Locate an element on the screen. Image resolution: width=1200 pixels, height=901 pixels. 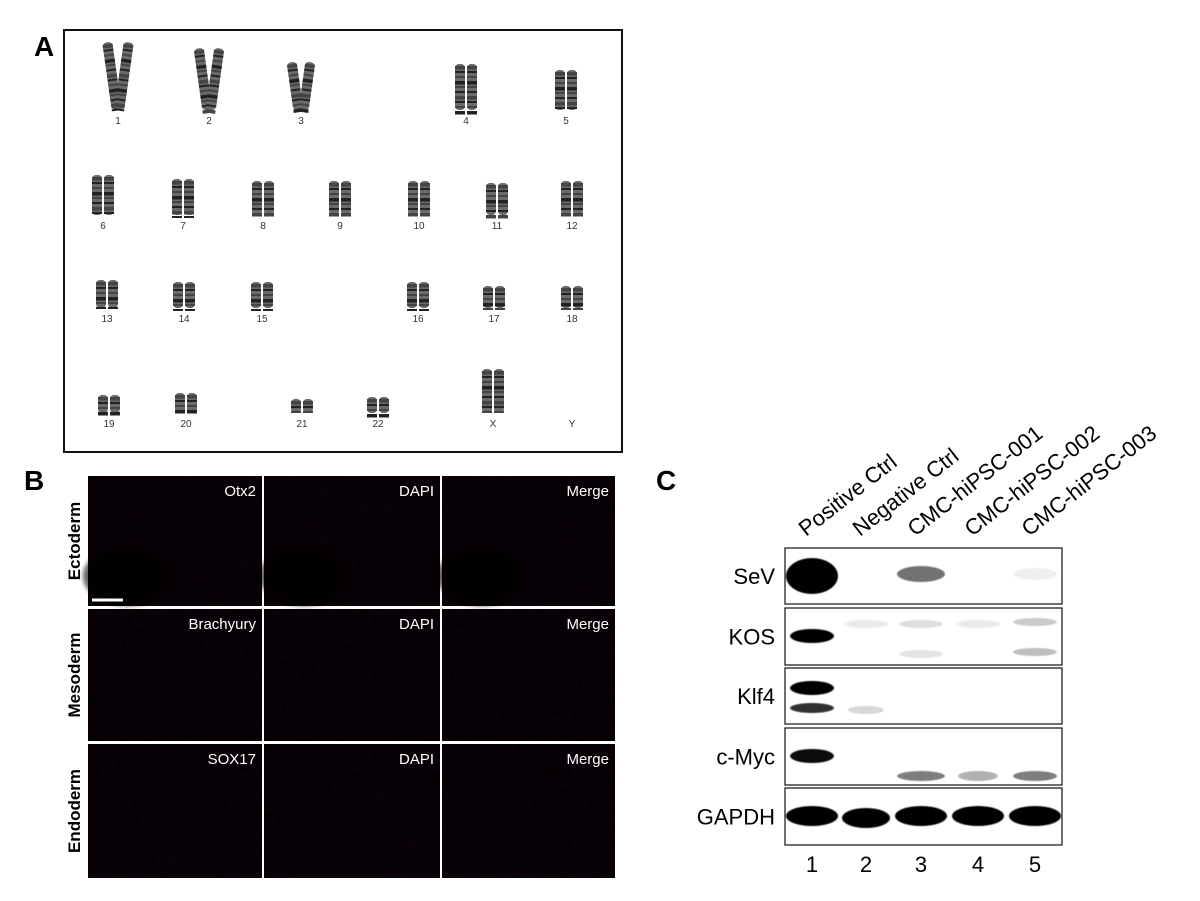
chromosome-label: 12 is located at coordinates (572, 226).